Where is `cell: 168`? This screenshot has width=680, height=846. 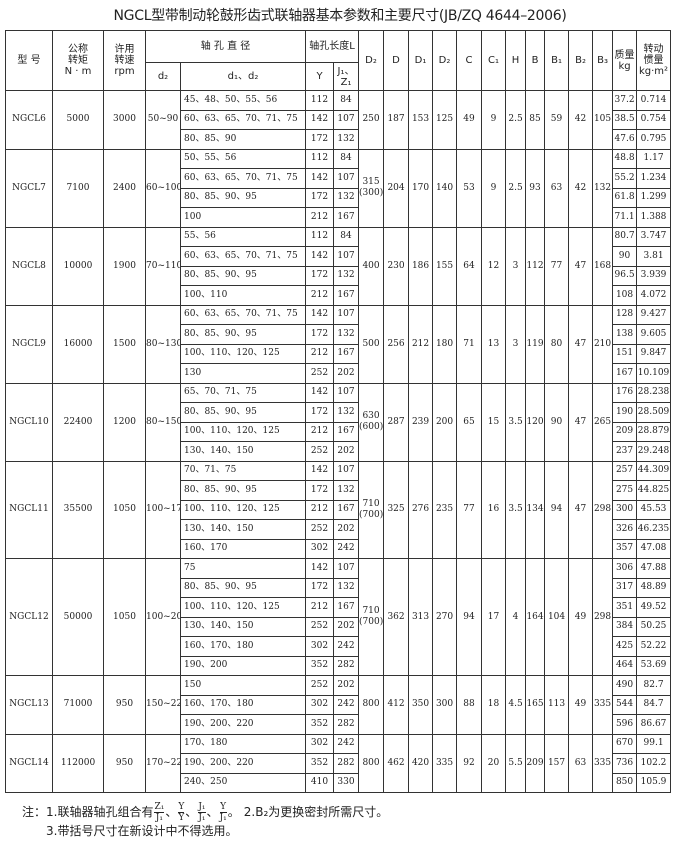 cell: 168 is located at coordinates (603, 266).